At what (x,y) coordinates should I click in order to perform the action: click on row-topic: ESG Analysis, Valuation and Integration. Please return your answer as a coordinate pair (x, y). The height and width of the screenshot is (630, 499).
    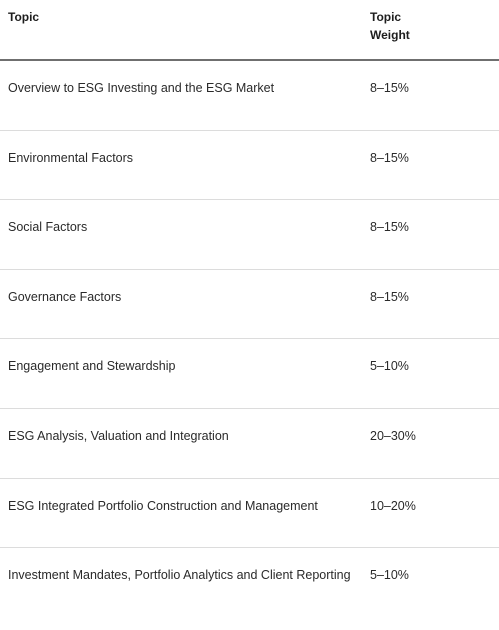
    Looking at the image, I should click on (118, 435).